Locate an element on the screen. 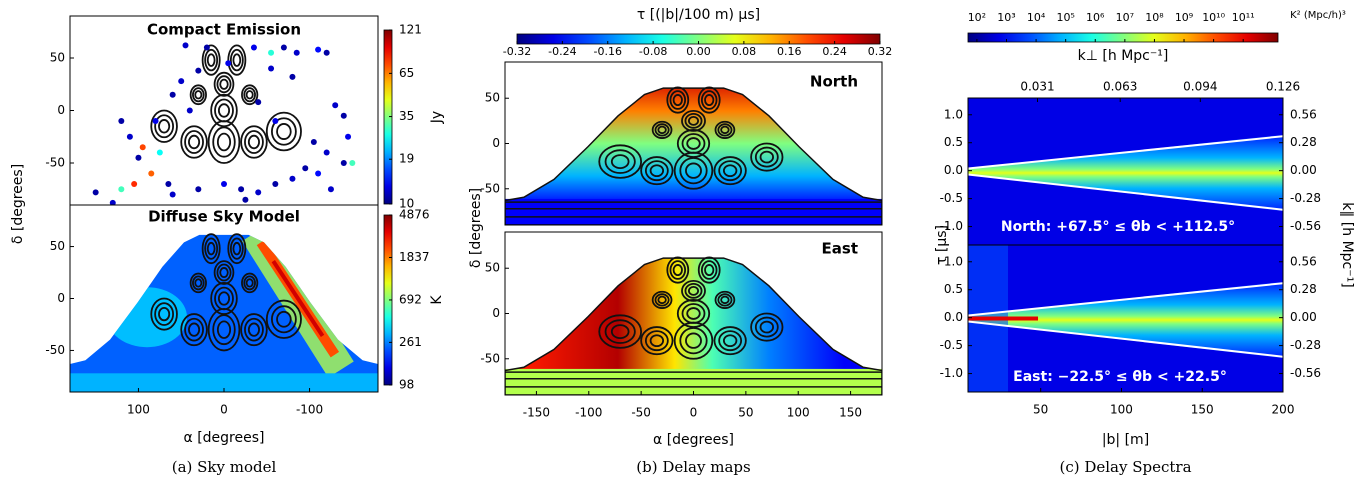 The width and height of the screenshot is (1361, 487). colorbar-tick-label: 0.00 is located at coordinates (698, 51).